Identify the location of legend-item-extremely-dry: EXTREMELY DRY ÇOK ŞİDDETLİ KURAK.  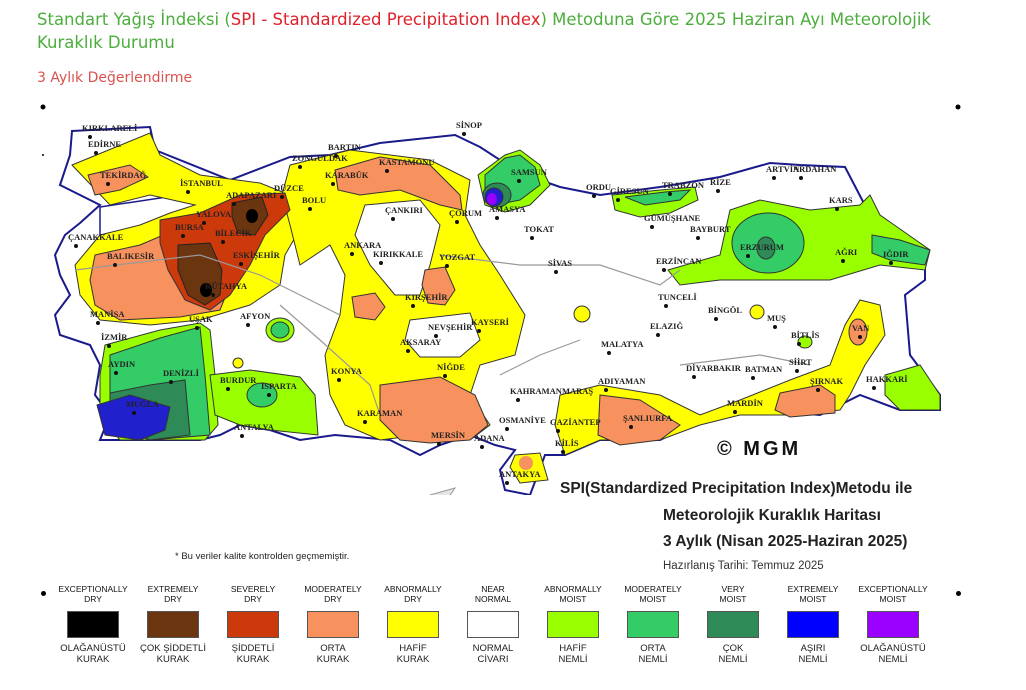
(173, 624).